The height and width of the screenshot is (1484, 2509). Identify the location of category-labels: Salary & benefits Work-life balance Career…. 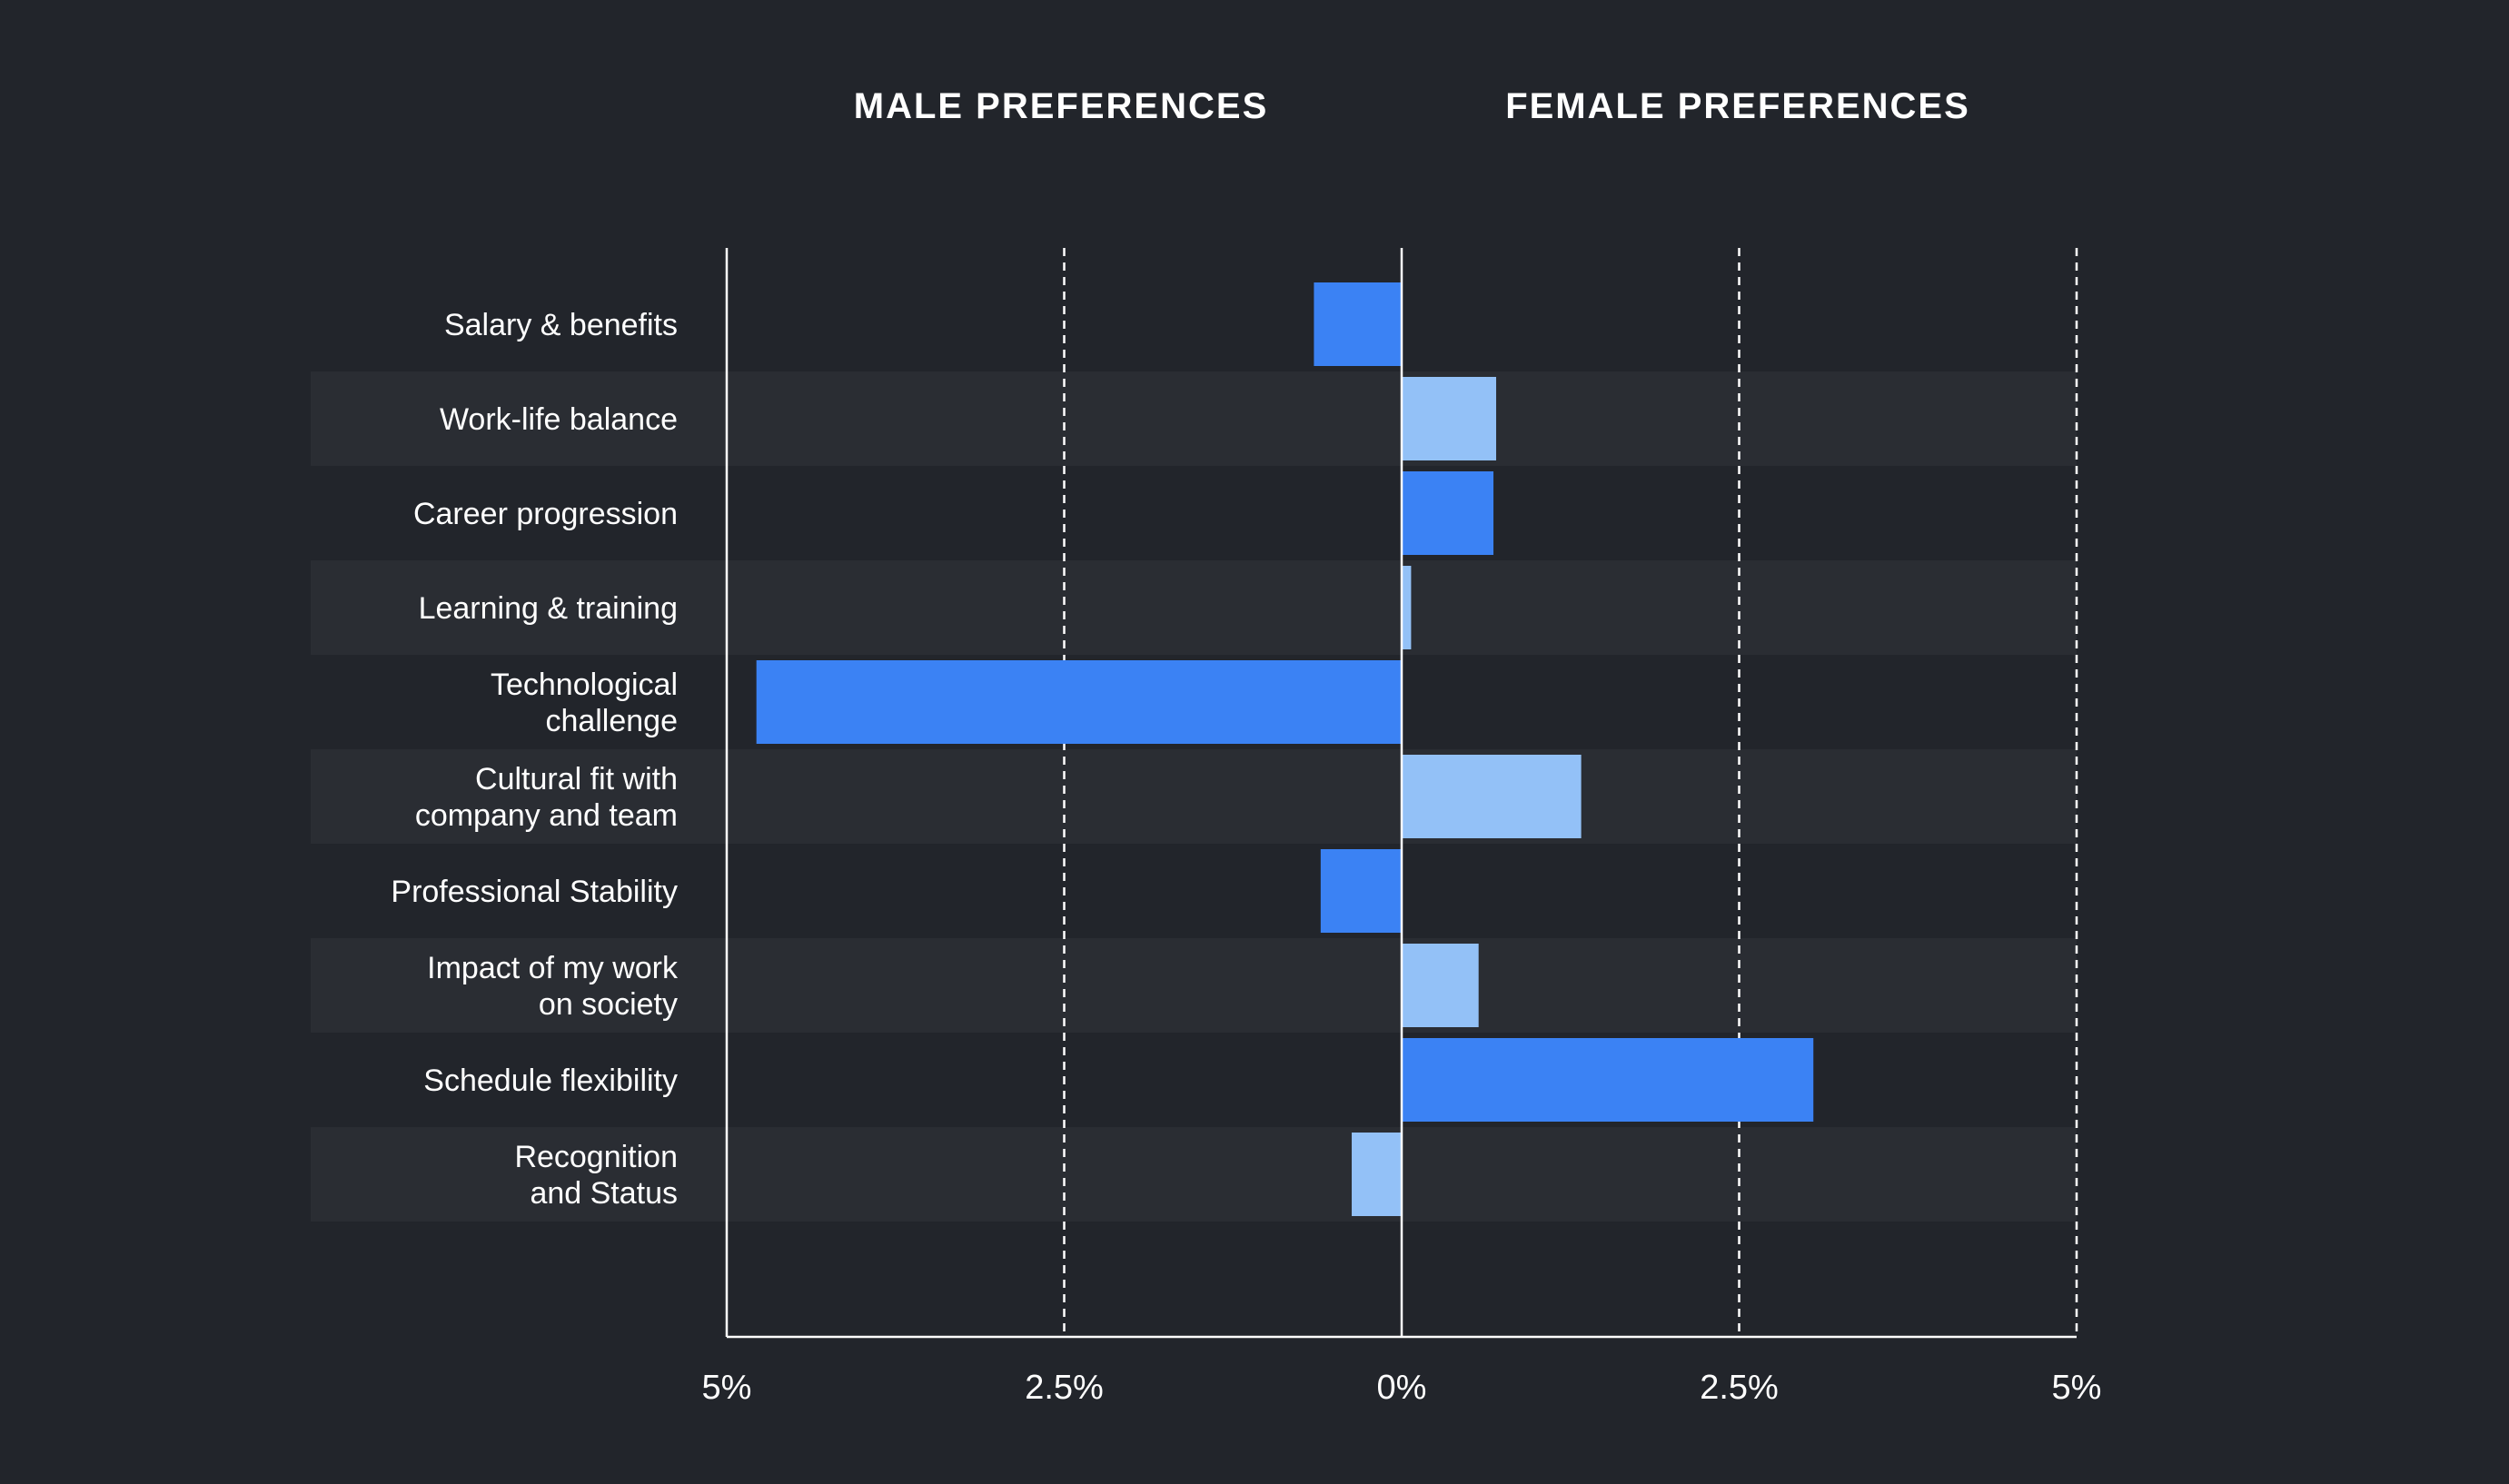
(535, 759).